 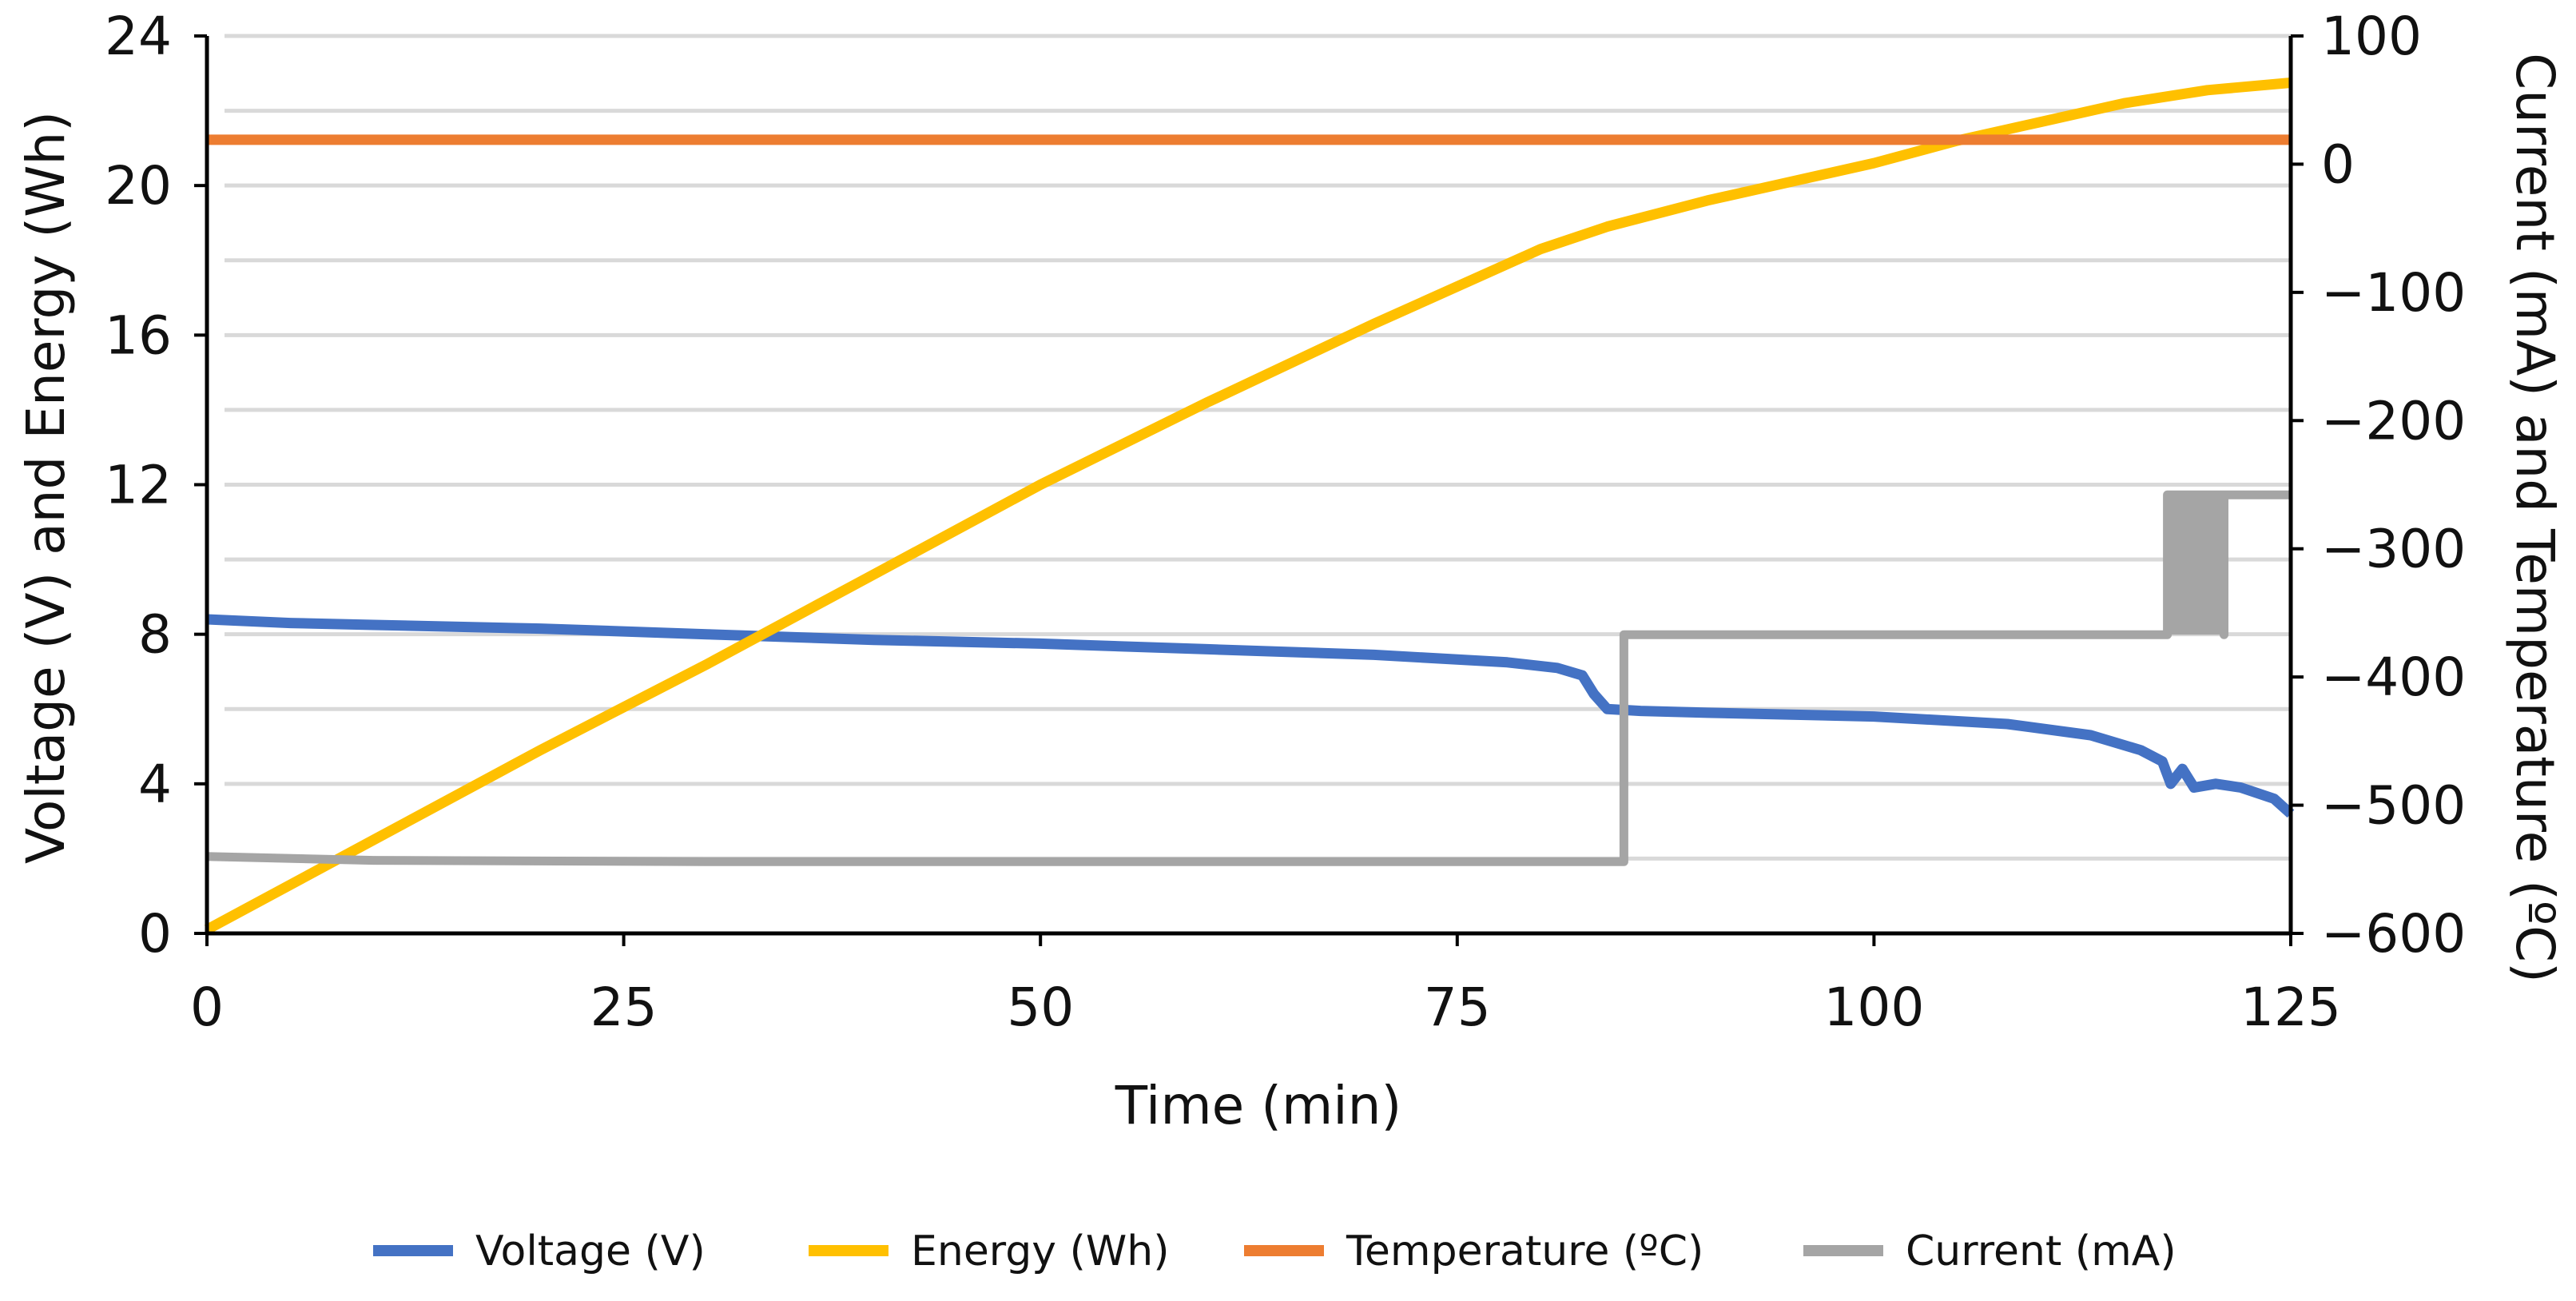 I want to click on y-left-tick-label: 16, so click(x=138, y=335).